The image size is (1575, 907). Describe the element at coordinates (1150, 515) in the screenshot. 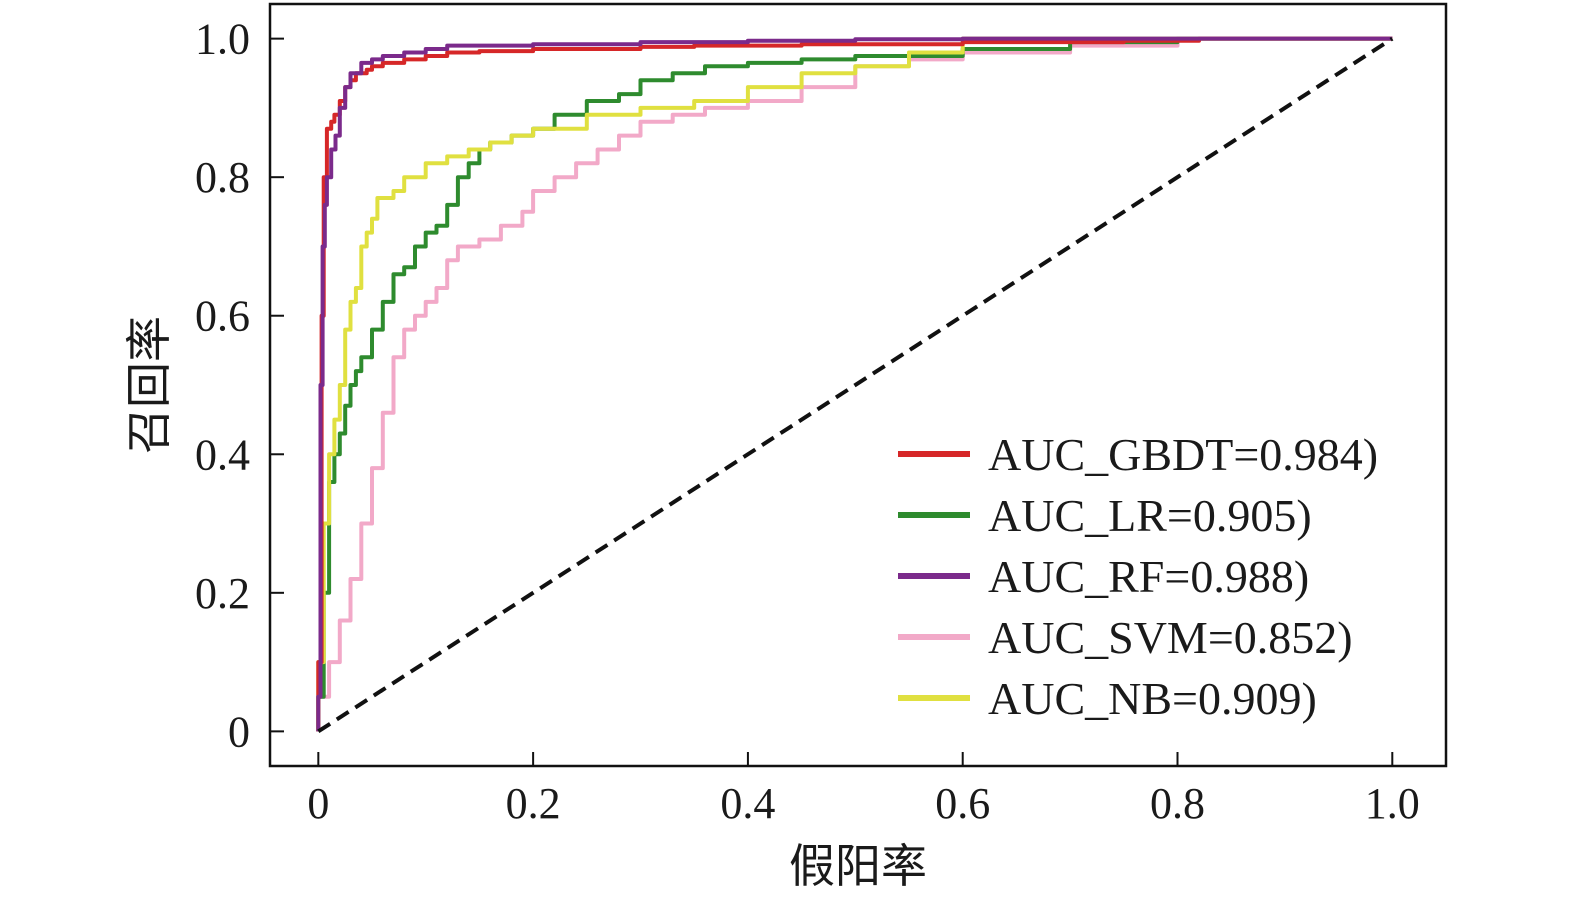

I see `legend-label-auc-lr: AUC_LR=0.905)` at that location.